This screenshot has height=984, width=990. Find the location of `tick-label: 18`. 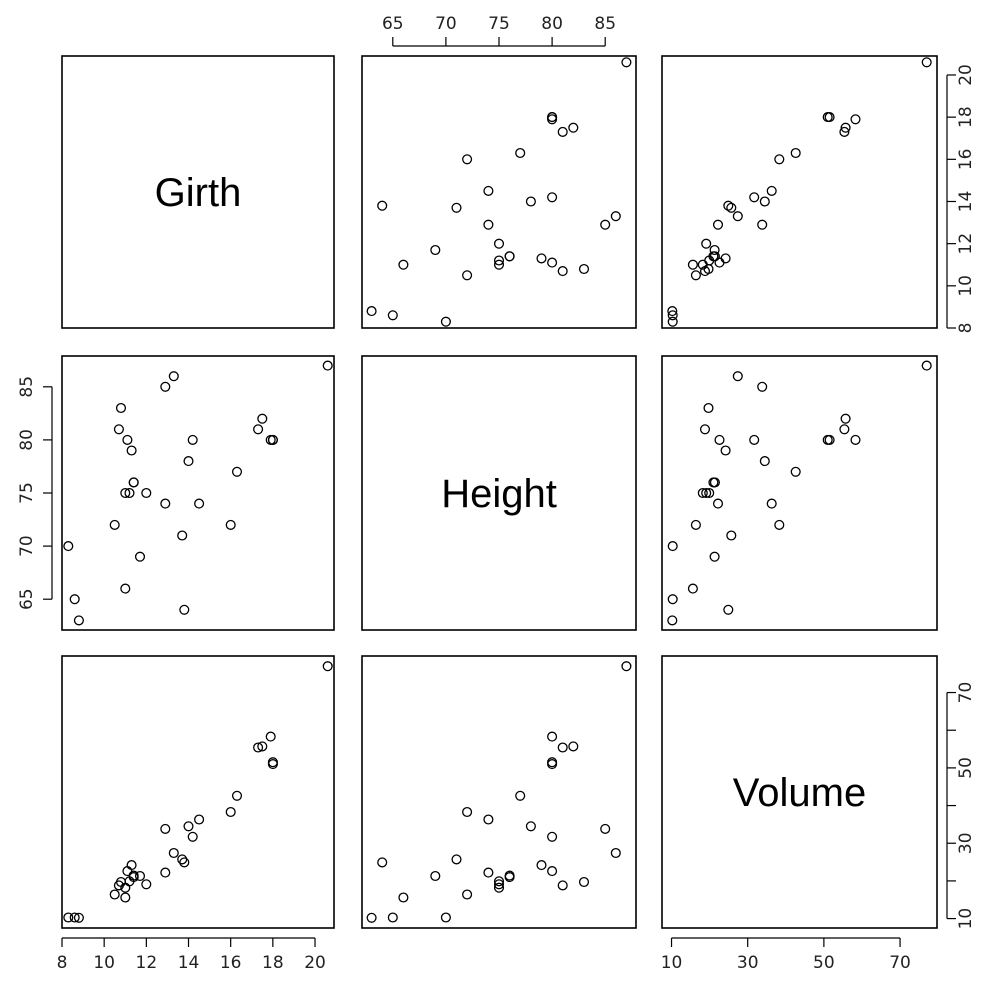

tick-label: 18 is located at coordinates (966, 117).